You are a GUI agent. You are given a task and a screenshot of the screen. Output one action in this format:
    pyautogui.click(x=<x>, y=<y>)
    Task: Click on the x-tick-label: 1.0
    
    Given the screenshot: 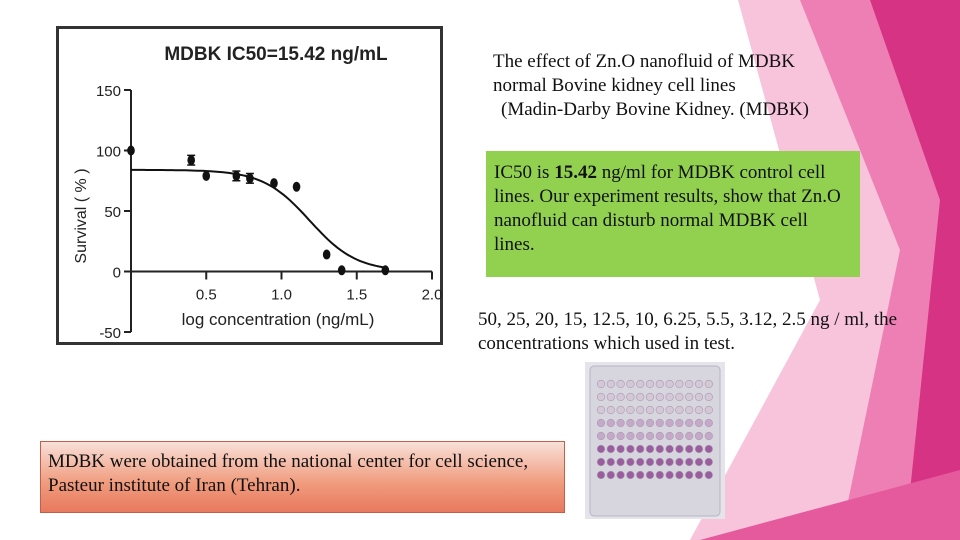 What is the action you would take?
    pyautogui.click(x=281, y=295)
    